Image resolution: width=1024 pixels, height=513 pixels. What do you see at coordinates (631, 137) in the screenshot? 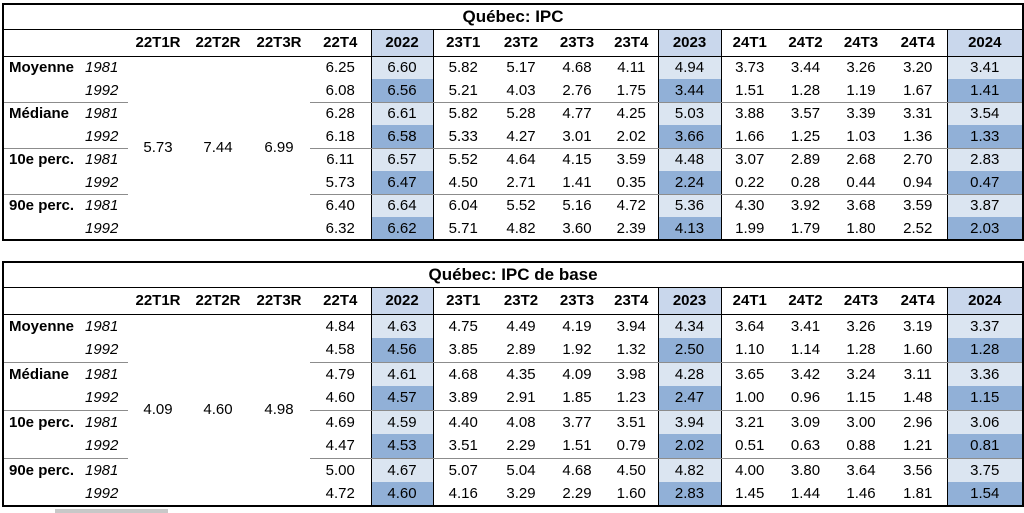
I see `data-cell: 2.02` at bounding box center [631, 137].